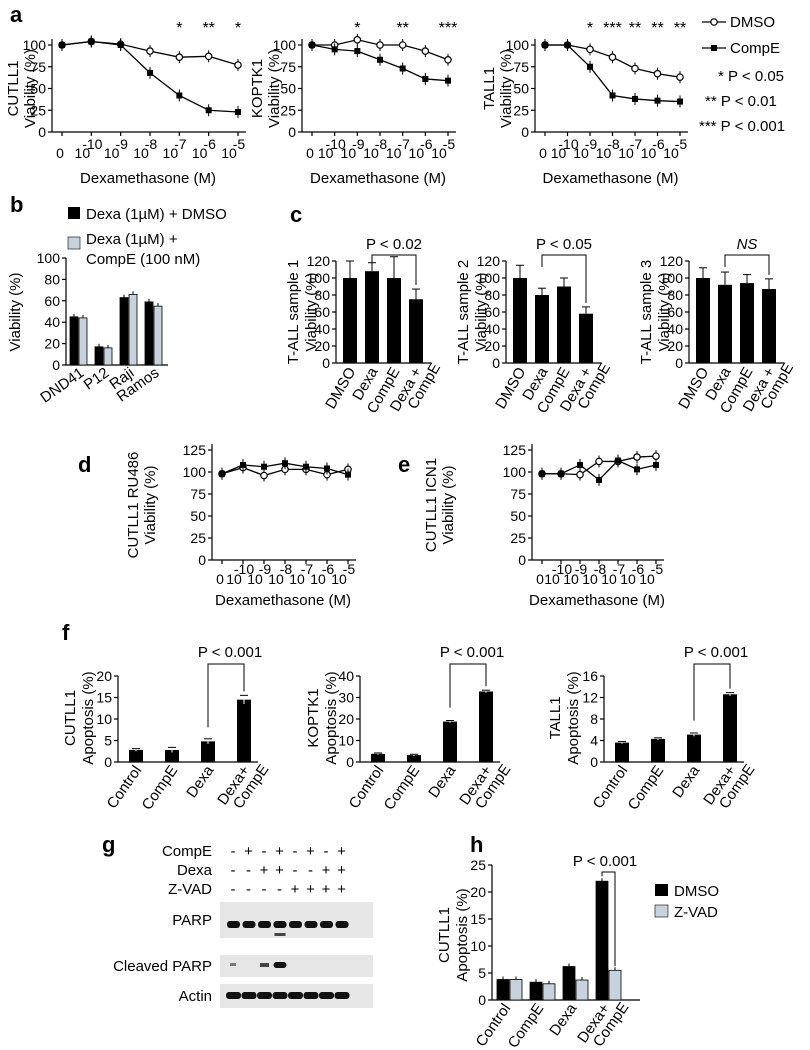  What do you see at coordinates (681, 144) in the screenshot?
I see `x-tick-label-exponent: -5` at bounding box center [681, 144].